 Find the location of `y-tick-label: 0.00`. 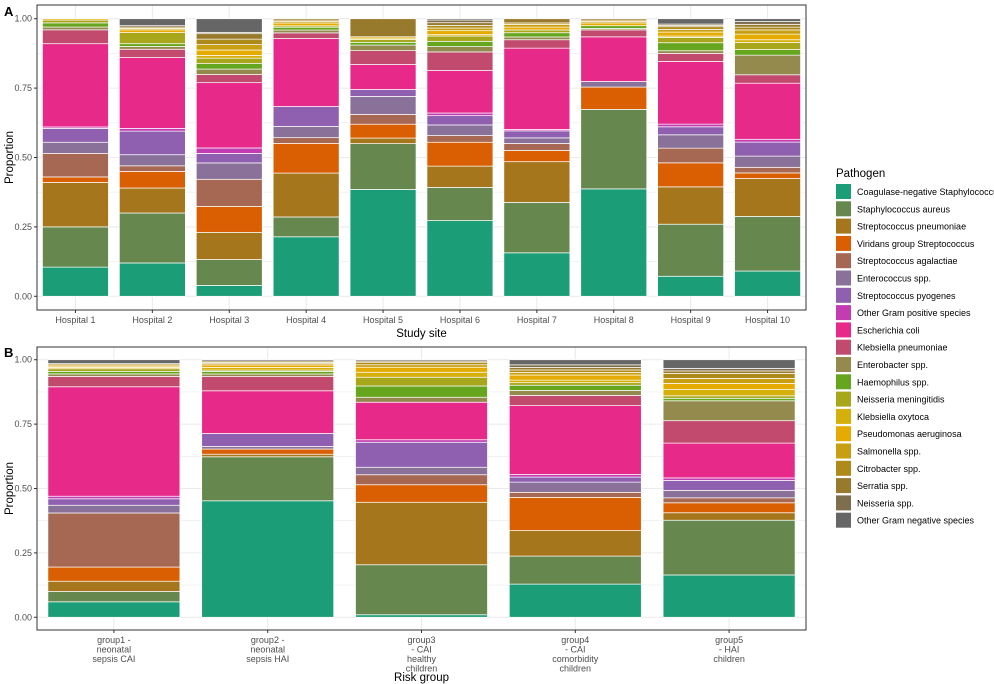

y-tick-label: 0.00 is located at coordinates (23, 296).